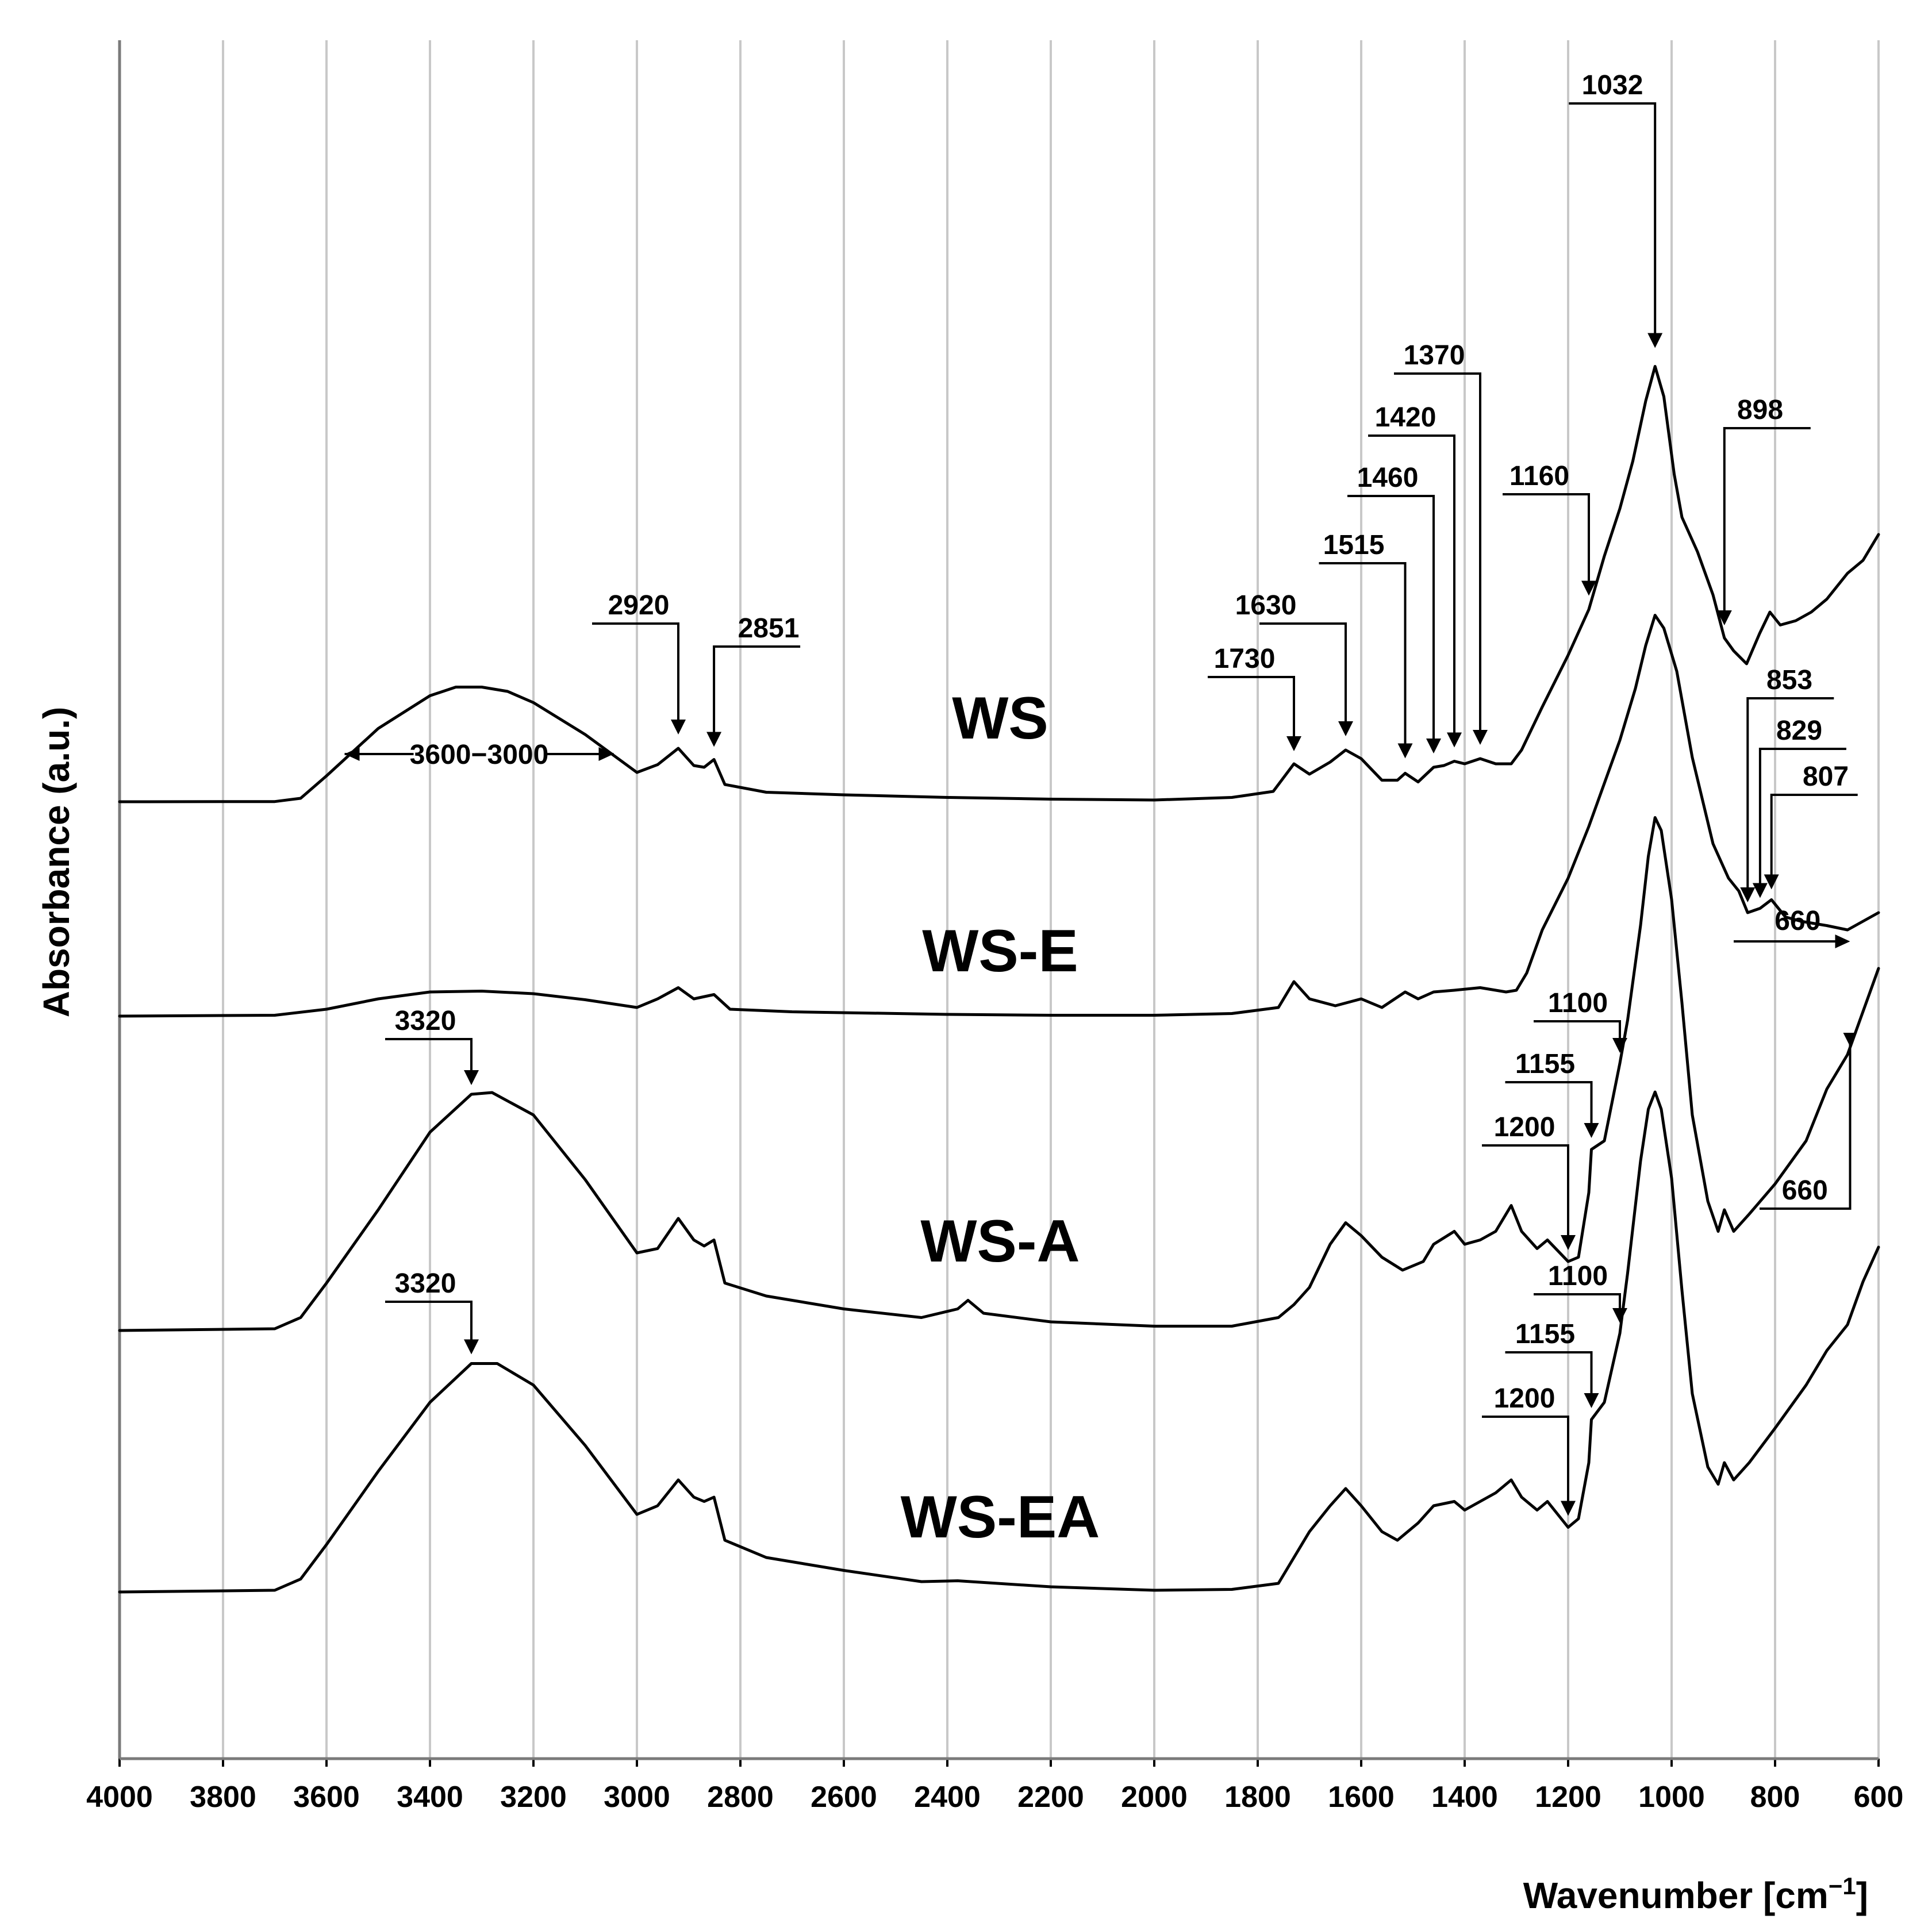  Describe the element at coordinates (844, 1797) in the screenshot. I see `x-tick-label-2600: 2600` at that location.